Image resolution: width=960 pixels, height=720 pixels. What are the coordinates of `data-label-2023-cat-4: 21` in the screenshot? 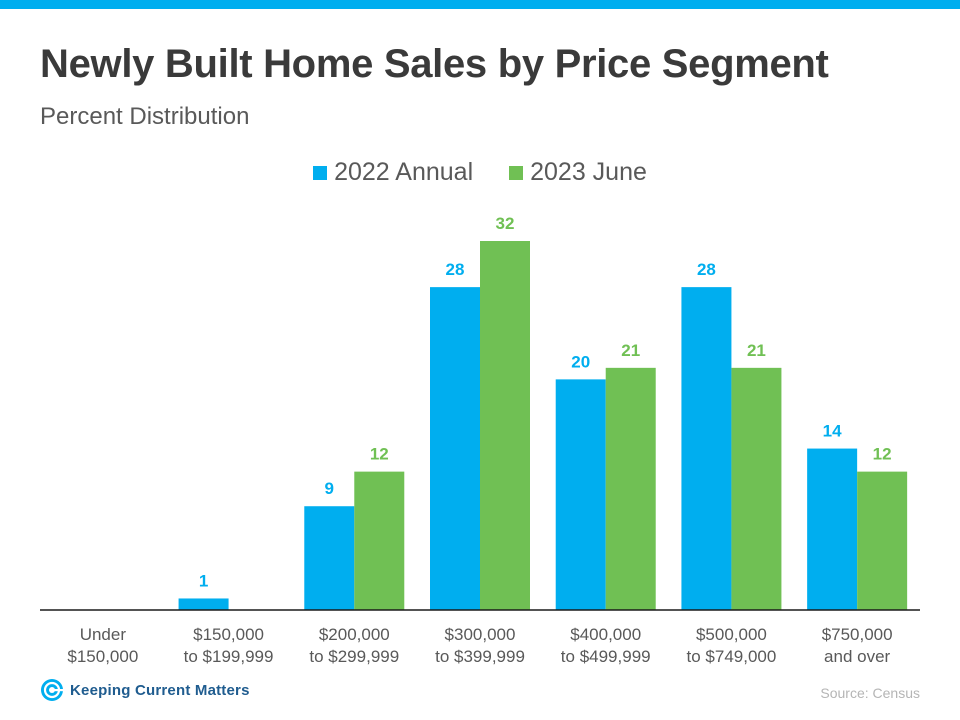 It's located at (630, 350).